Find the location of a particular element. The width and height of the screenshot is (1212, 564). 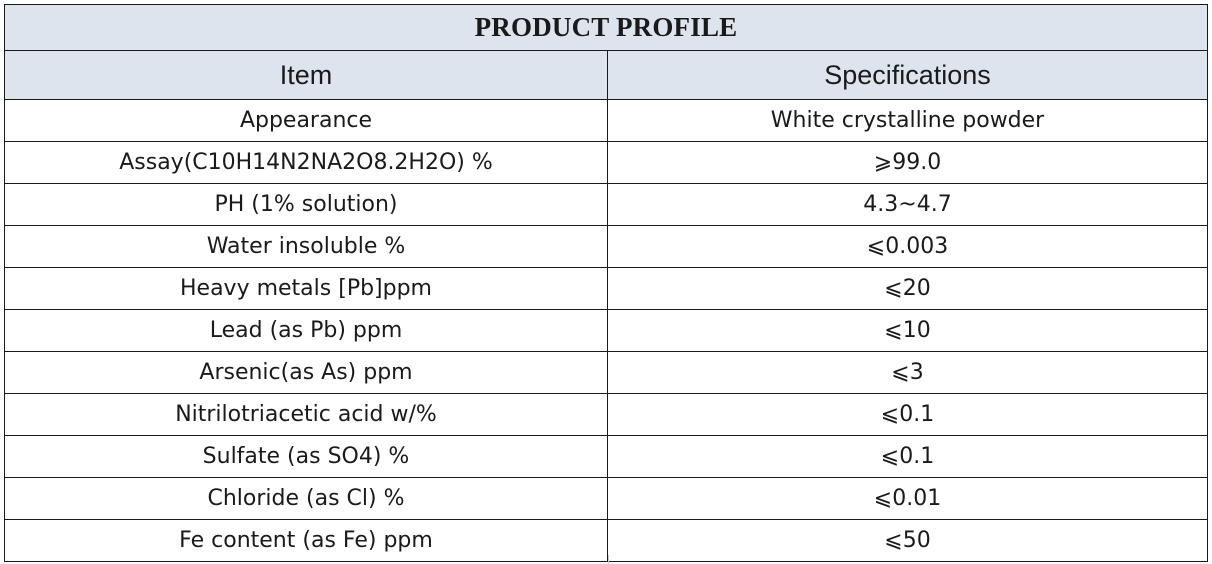

item-cell: PH (1% solution) is located at coordinates (306, 204).